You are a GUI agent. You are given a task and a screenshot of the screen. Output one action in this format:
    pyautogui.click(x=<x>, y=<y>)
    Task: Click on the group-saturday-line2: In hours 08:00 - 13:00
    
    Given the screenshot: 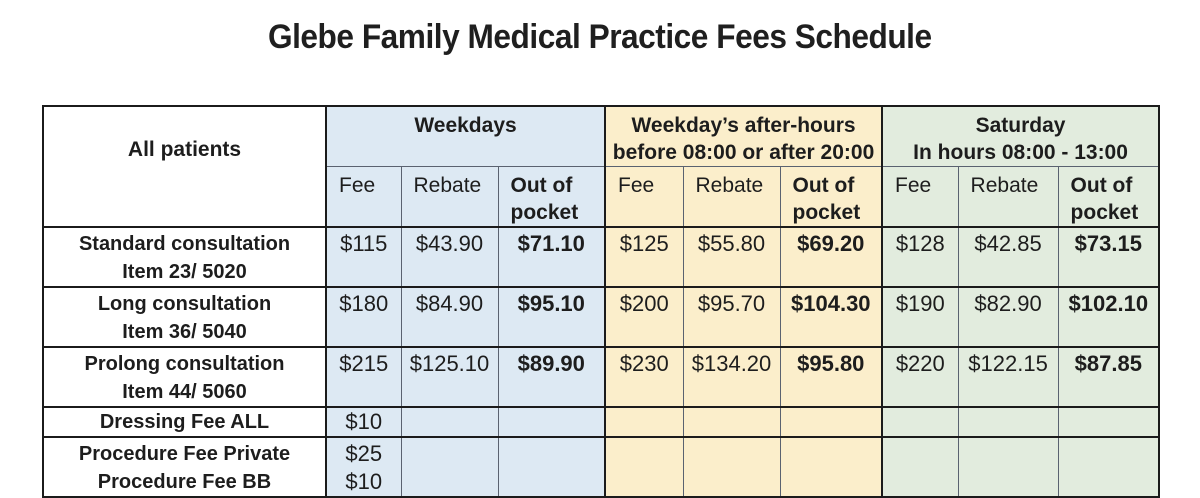 What is the action you would take?
    pyautogui.click(x=1020, y=152)
    